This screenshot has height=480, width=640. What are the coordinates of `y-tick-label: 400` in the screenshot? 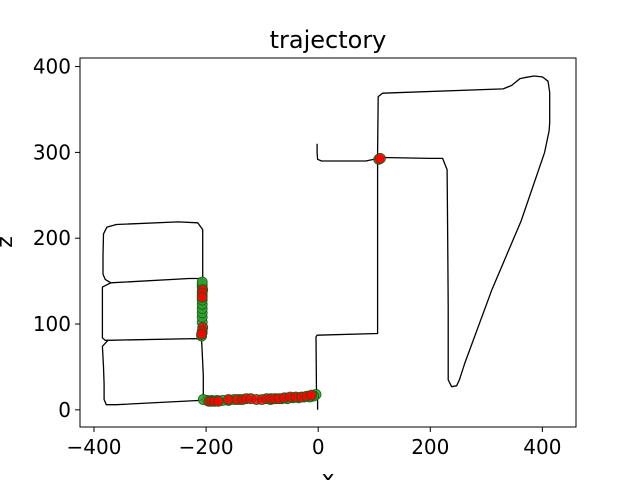 It's located at (52, 67).